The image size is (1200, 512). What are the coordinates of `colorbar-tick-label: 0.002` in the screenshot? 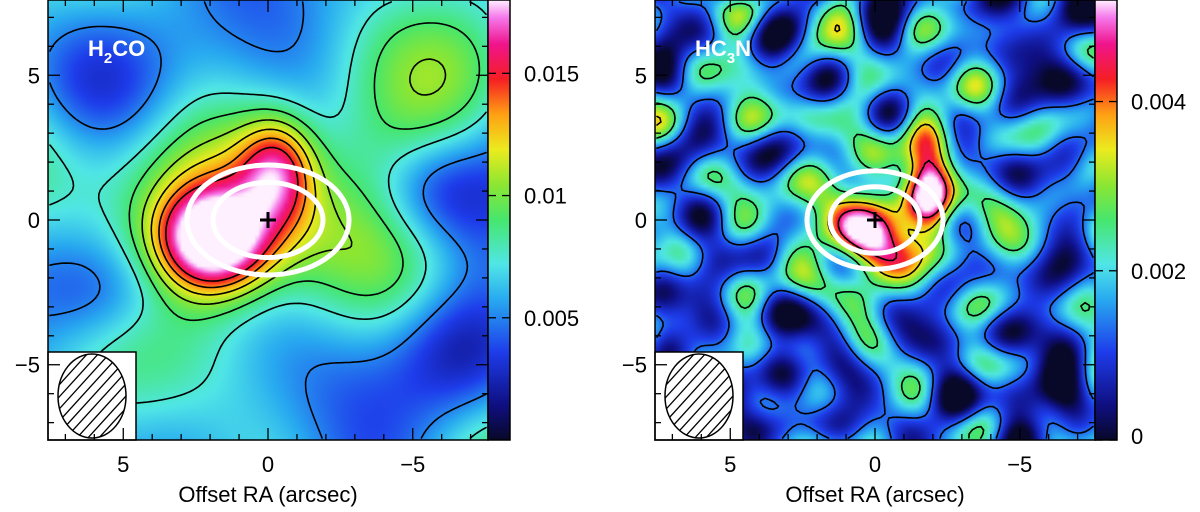 It's located at (1158, 271).